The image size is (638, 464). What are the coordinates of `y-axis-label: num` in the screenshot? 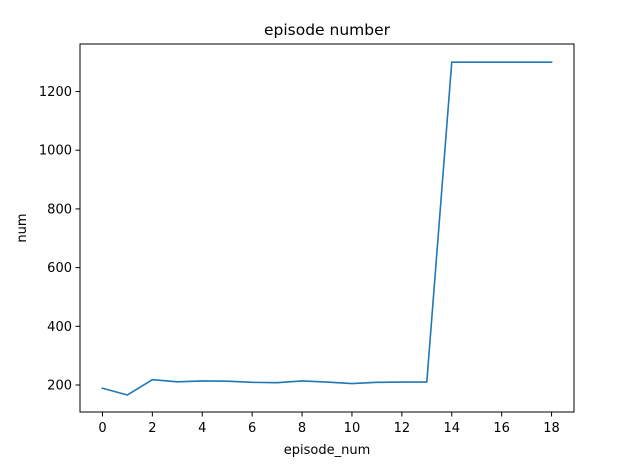 It's located at (22, 227).